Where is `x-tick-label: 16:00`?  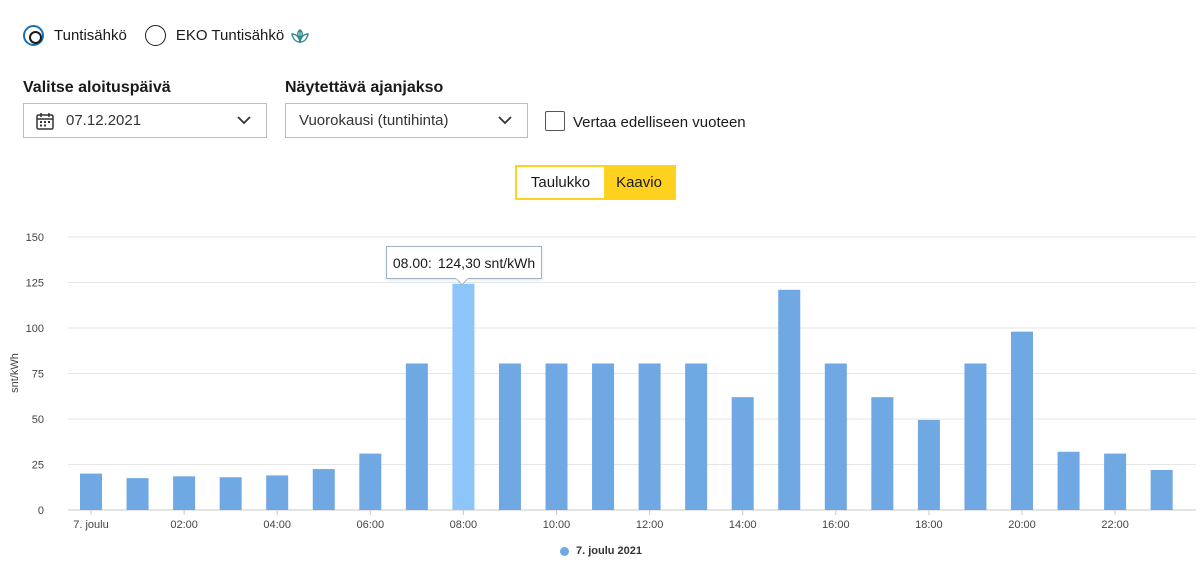
x-tick-label: 16:00 is located at coordinates (836, 525).